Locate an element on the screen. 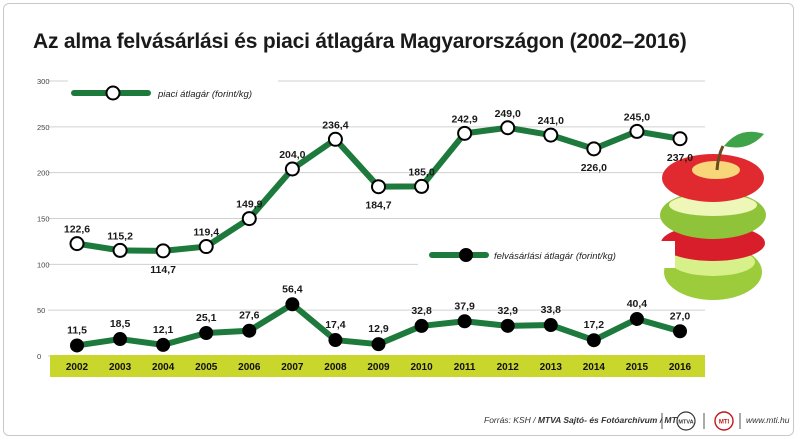 This screenshot has height=441, width=799. x-tick-label: 2003 is located at coordinates (120, 367).